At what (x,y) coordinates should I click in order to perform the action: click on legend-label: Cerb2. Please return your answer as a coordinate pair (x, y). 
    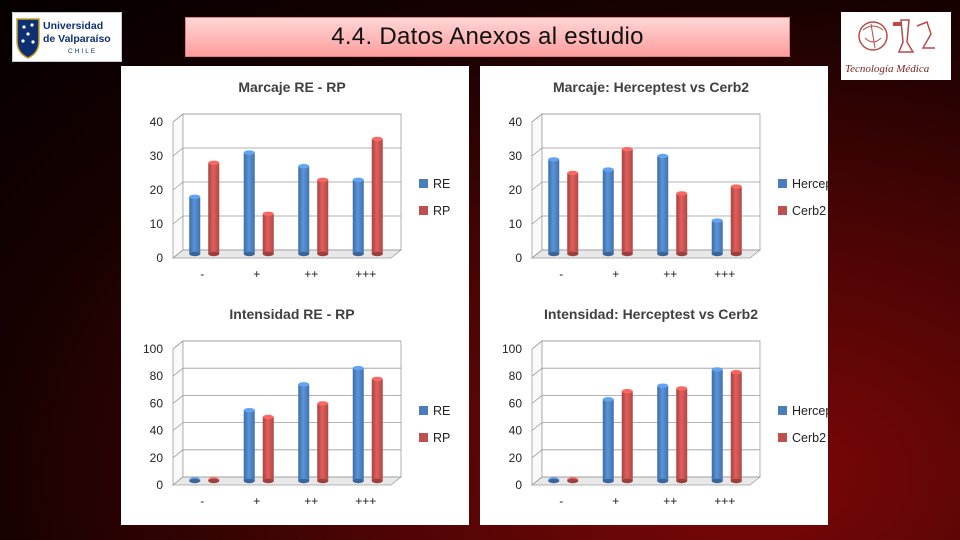
    Looking at the image, I should click on (809, 211).